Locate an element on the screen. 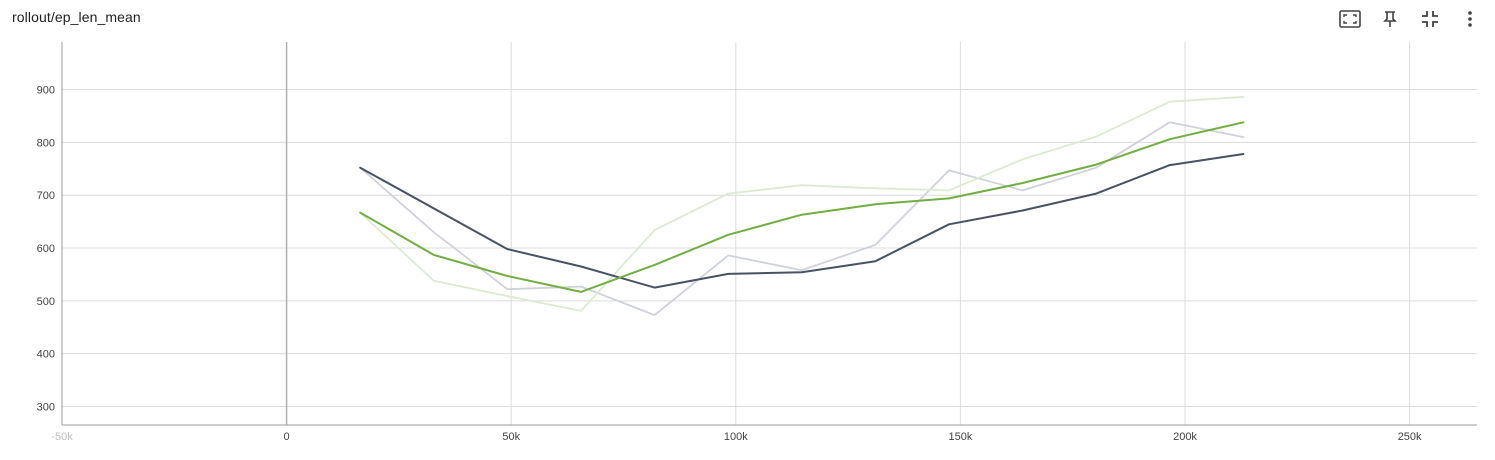 This screenshot has height=460, width=1495. y-tick-label: 600 is located at coordinates (46, 249).